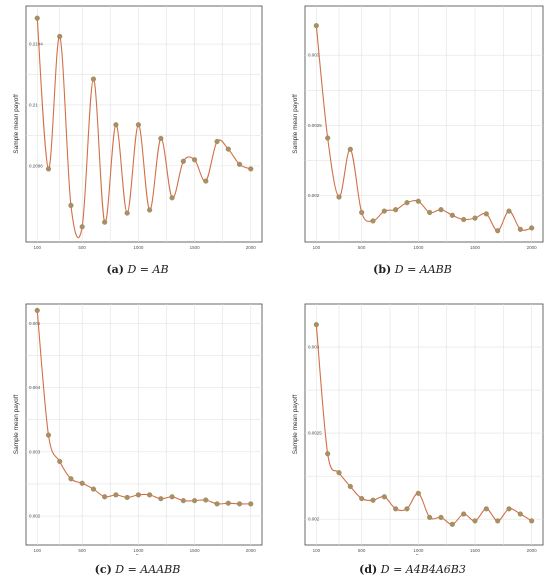 The width and height of the screenshot is (550, 581). I want to click on caption-d: (d) D = A4B4A6B3, so click(412, 569).